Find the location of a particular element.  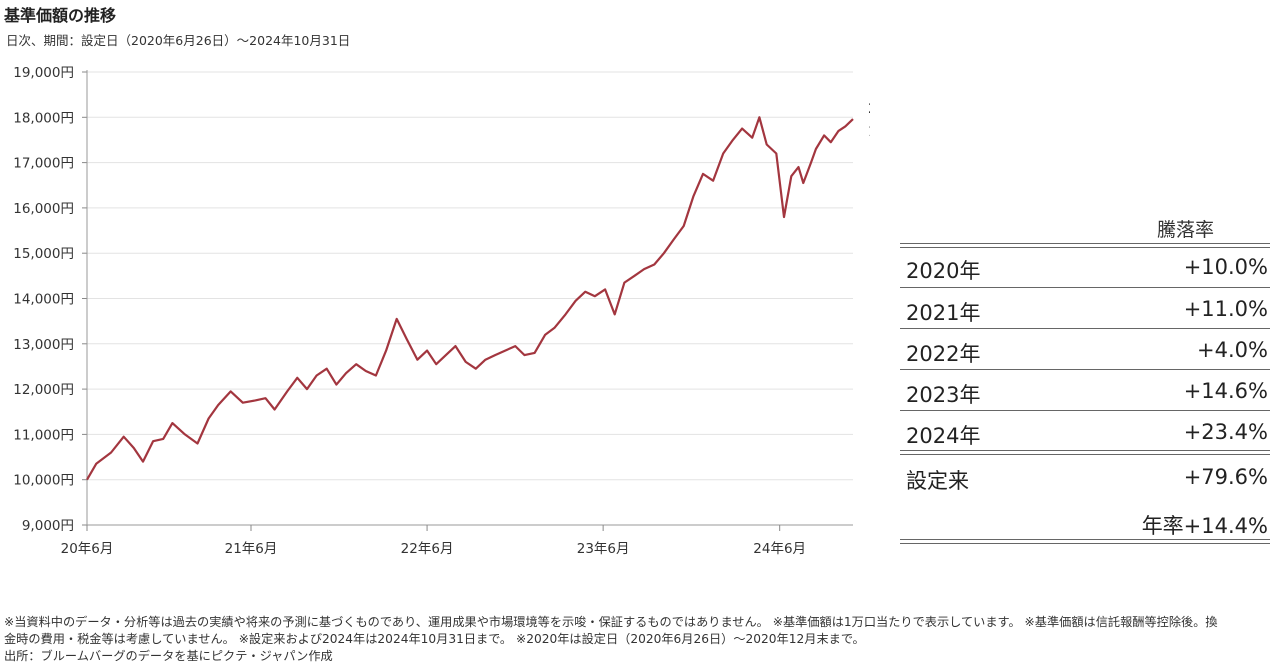

y-tick-label: 13,000円 is located at coordinates (43, 345).